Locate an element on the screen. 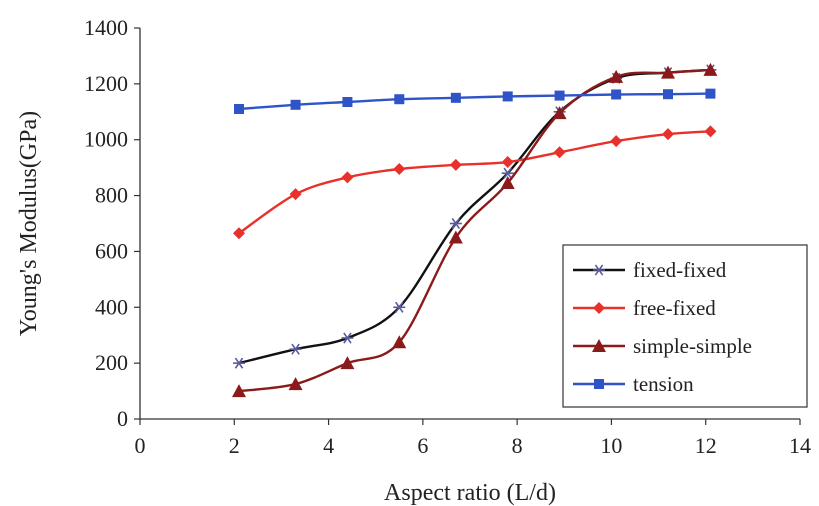 The height and width of the screenshot is (506, 819). legend-item-simple-simple: simple-simple is located at coordinates (662, 346).